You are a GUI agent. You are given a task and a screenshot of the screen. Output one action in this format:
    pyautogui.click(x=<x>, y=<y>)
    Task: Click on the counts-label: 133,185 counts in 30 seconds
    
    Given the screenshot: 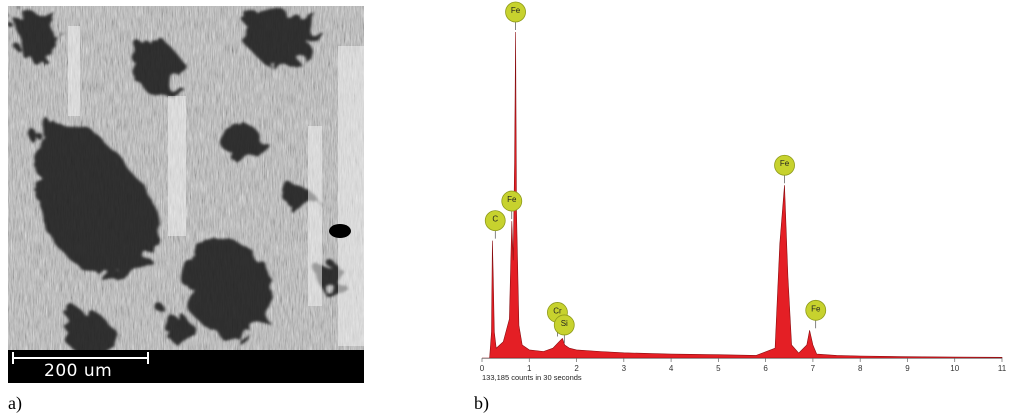 What is the action you would take?
    pyautogui.click(x=532, y=377)
    